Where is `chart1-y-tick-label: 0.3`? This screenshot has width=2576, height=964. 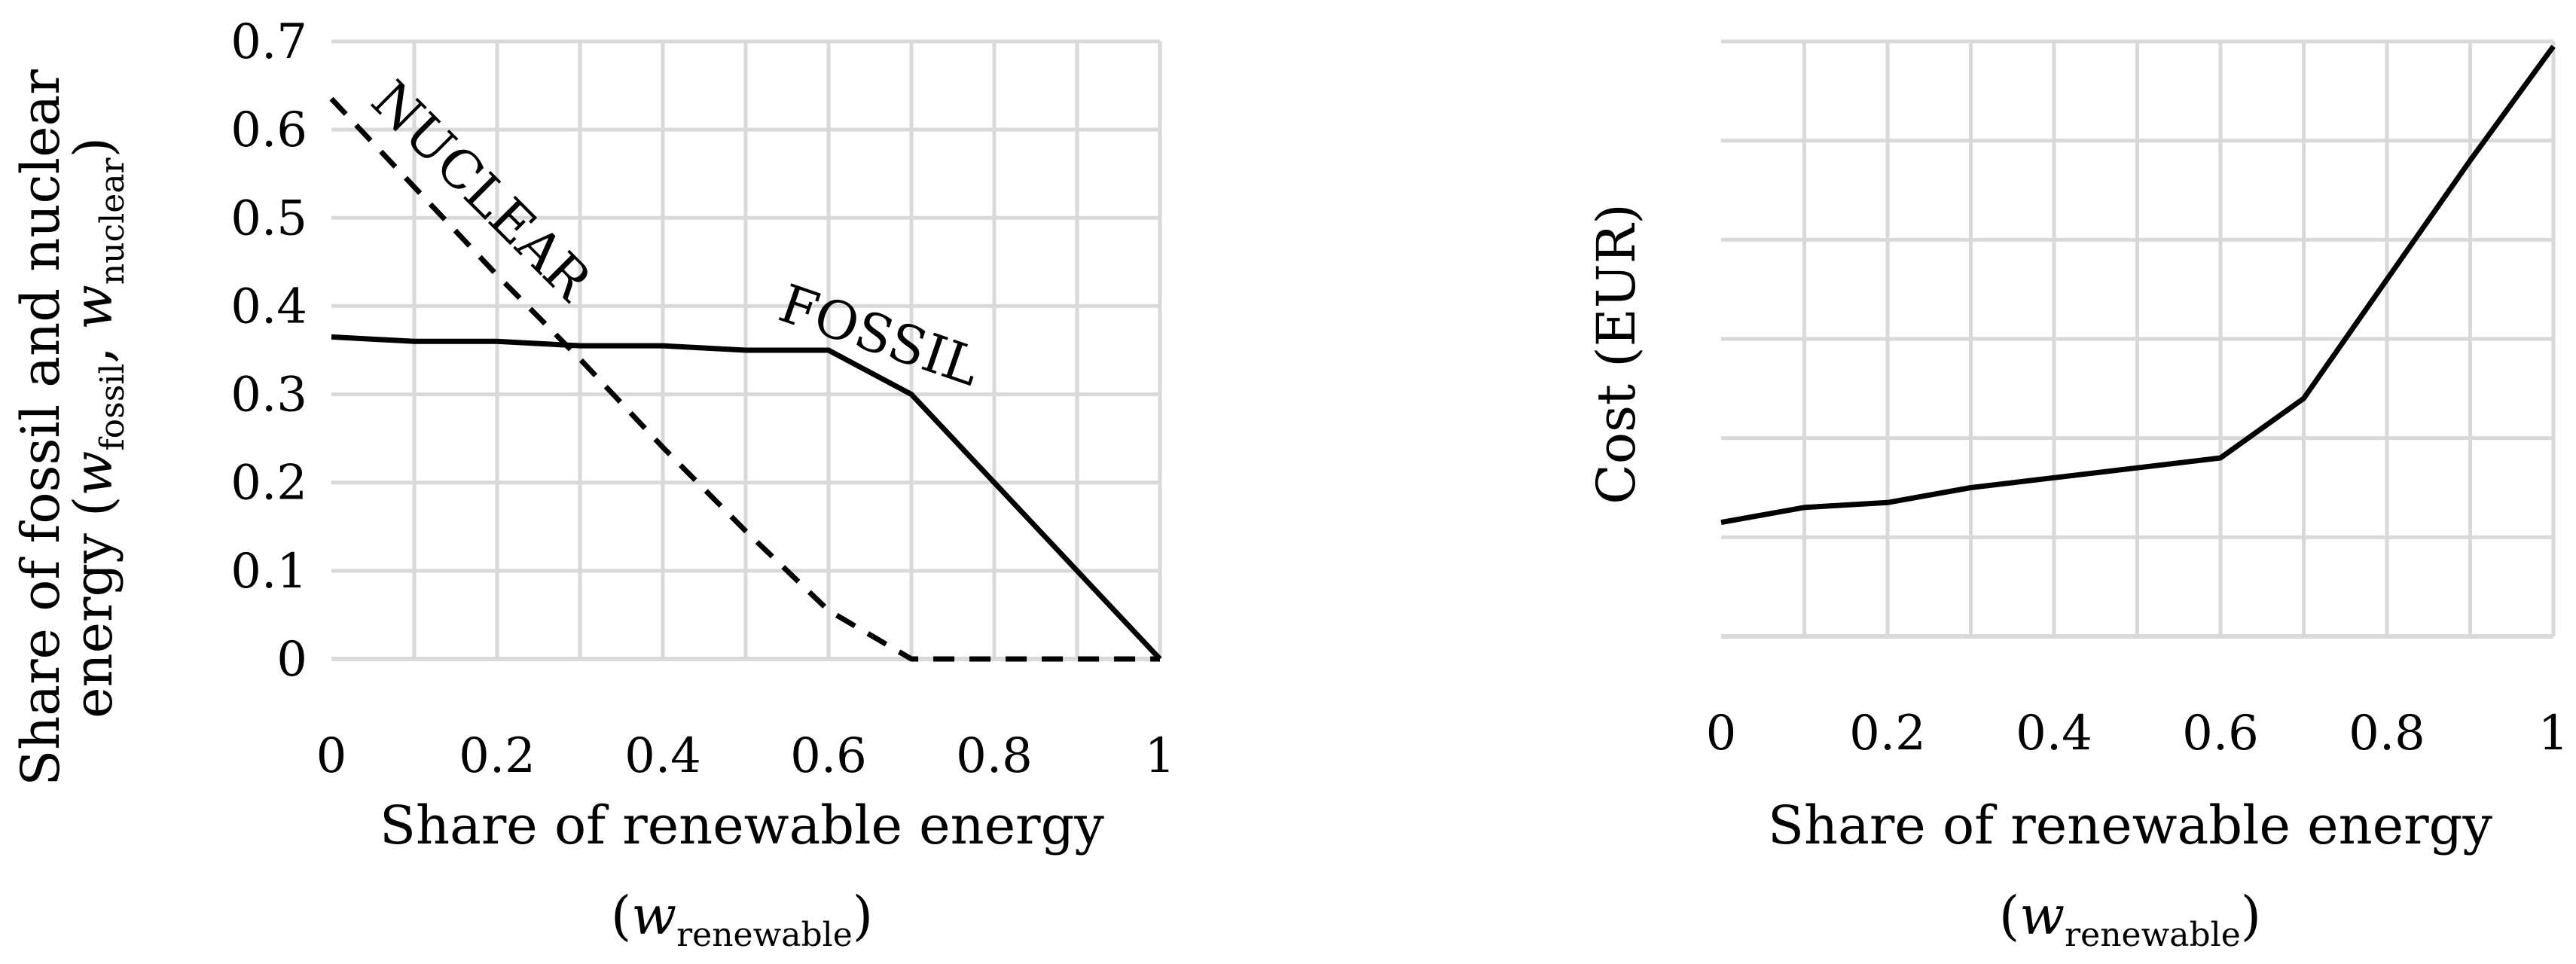 chart1-y-tick-label: 0.3 is located at coordinates (269, 395).